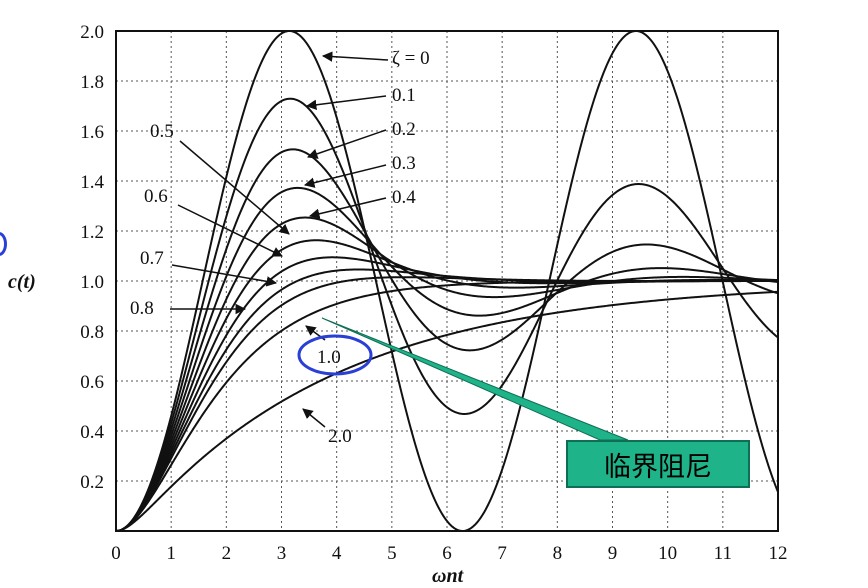  I want to click on series-label: 0.6, so click(156, 196).